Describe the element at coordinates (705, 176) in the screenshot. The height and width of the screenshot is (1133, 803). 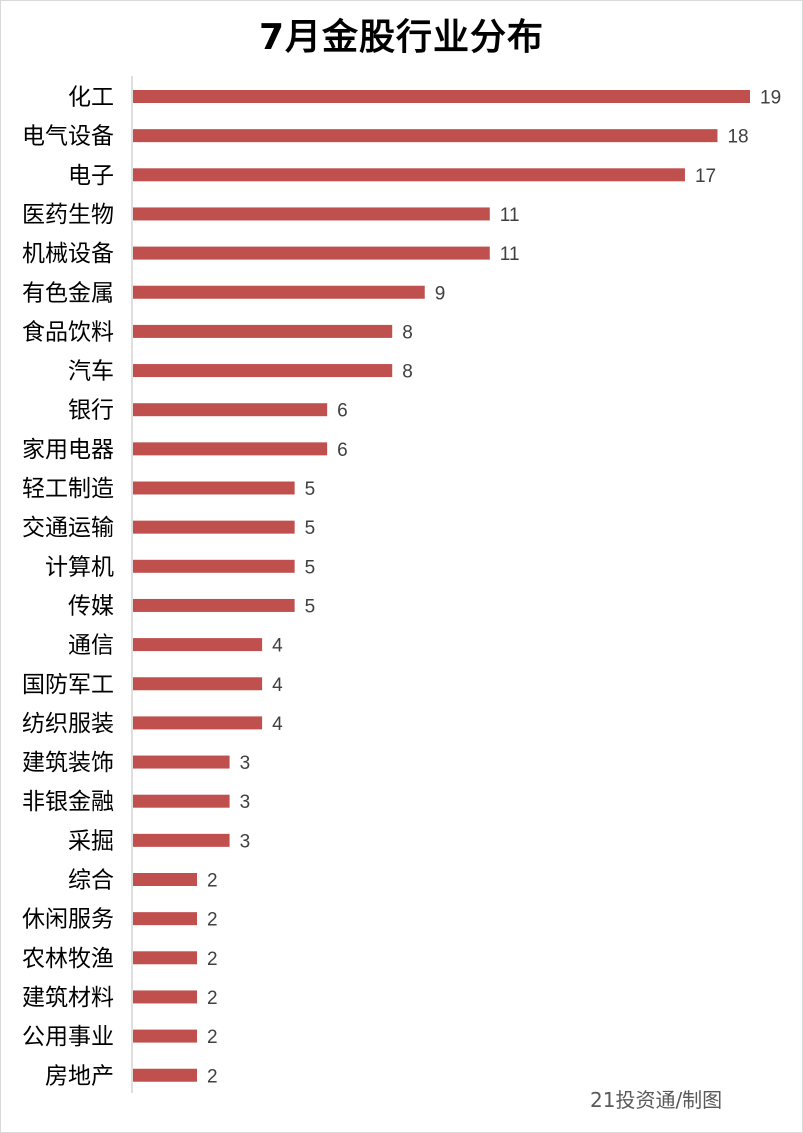
I see `value-label: 17` at that location.